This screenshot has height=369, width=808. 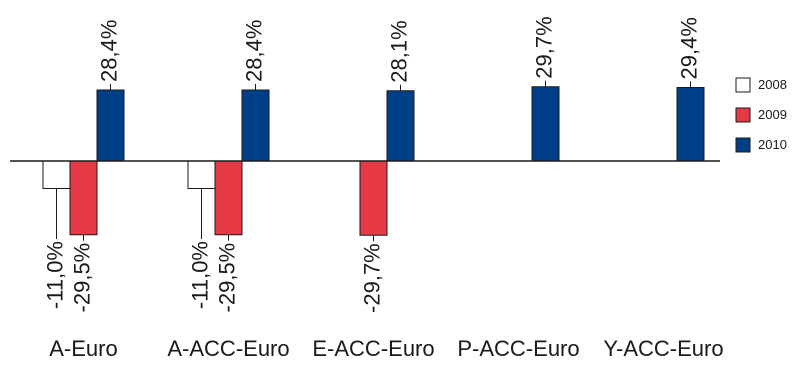 I want to click on legend-swatch-2008, so click(x=743, y=85).